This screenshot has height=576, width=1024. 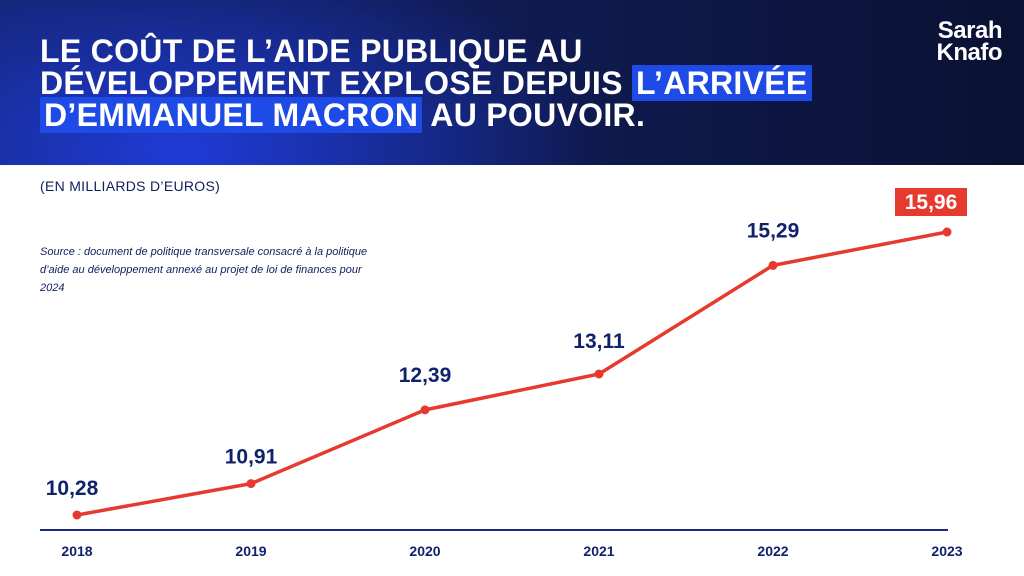 I want to click on headline-line-3-text: AU POUVOIR., so click(x=534, y=115).